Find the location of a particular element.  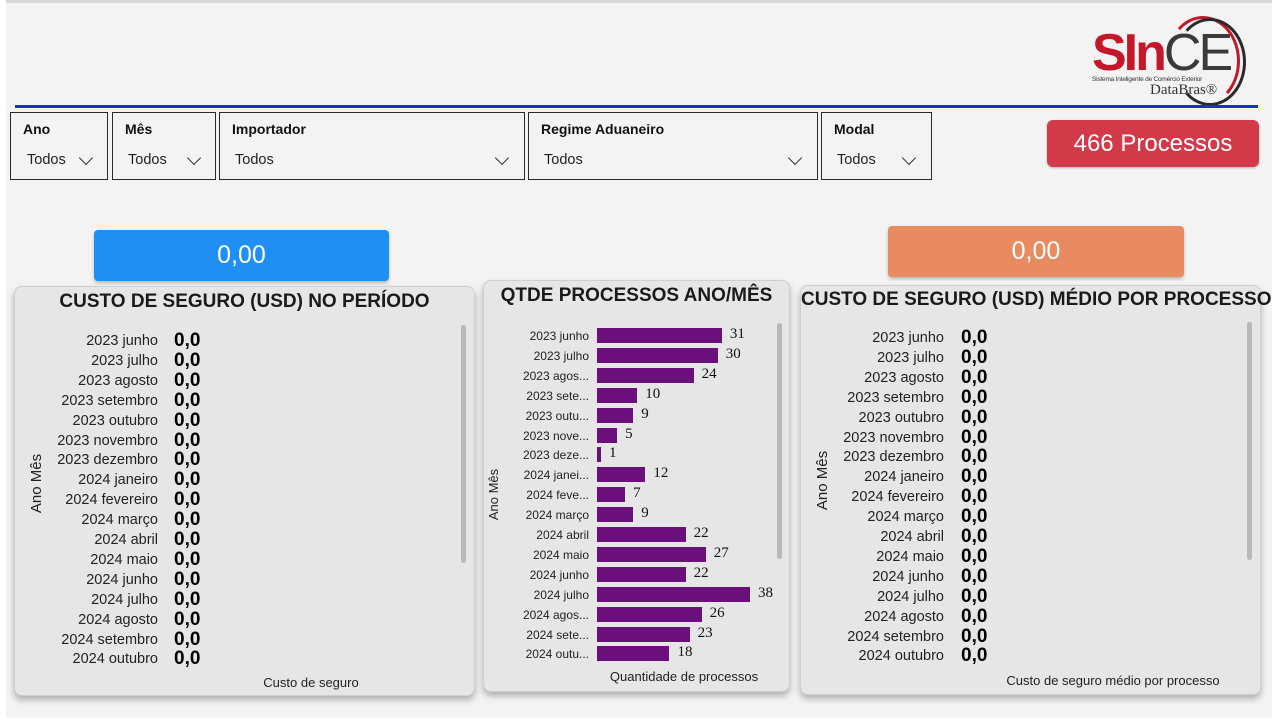

panel-right-x-label: Custo de seguro médio por processo is located at coordinates (1113, 680).